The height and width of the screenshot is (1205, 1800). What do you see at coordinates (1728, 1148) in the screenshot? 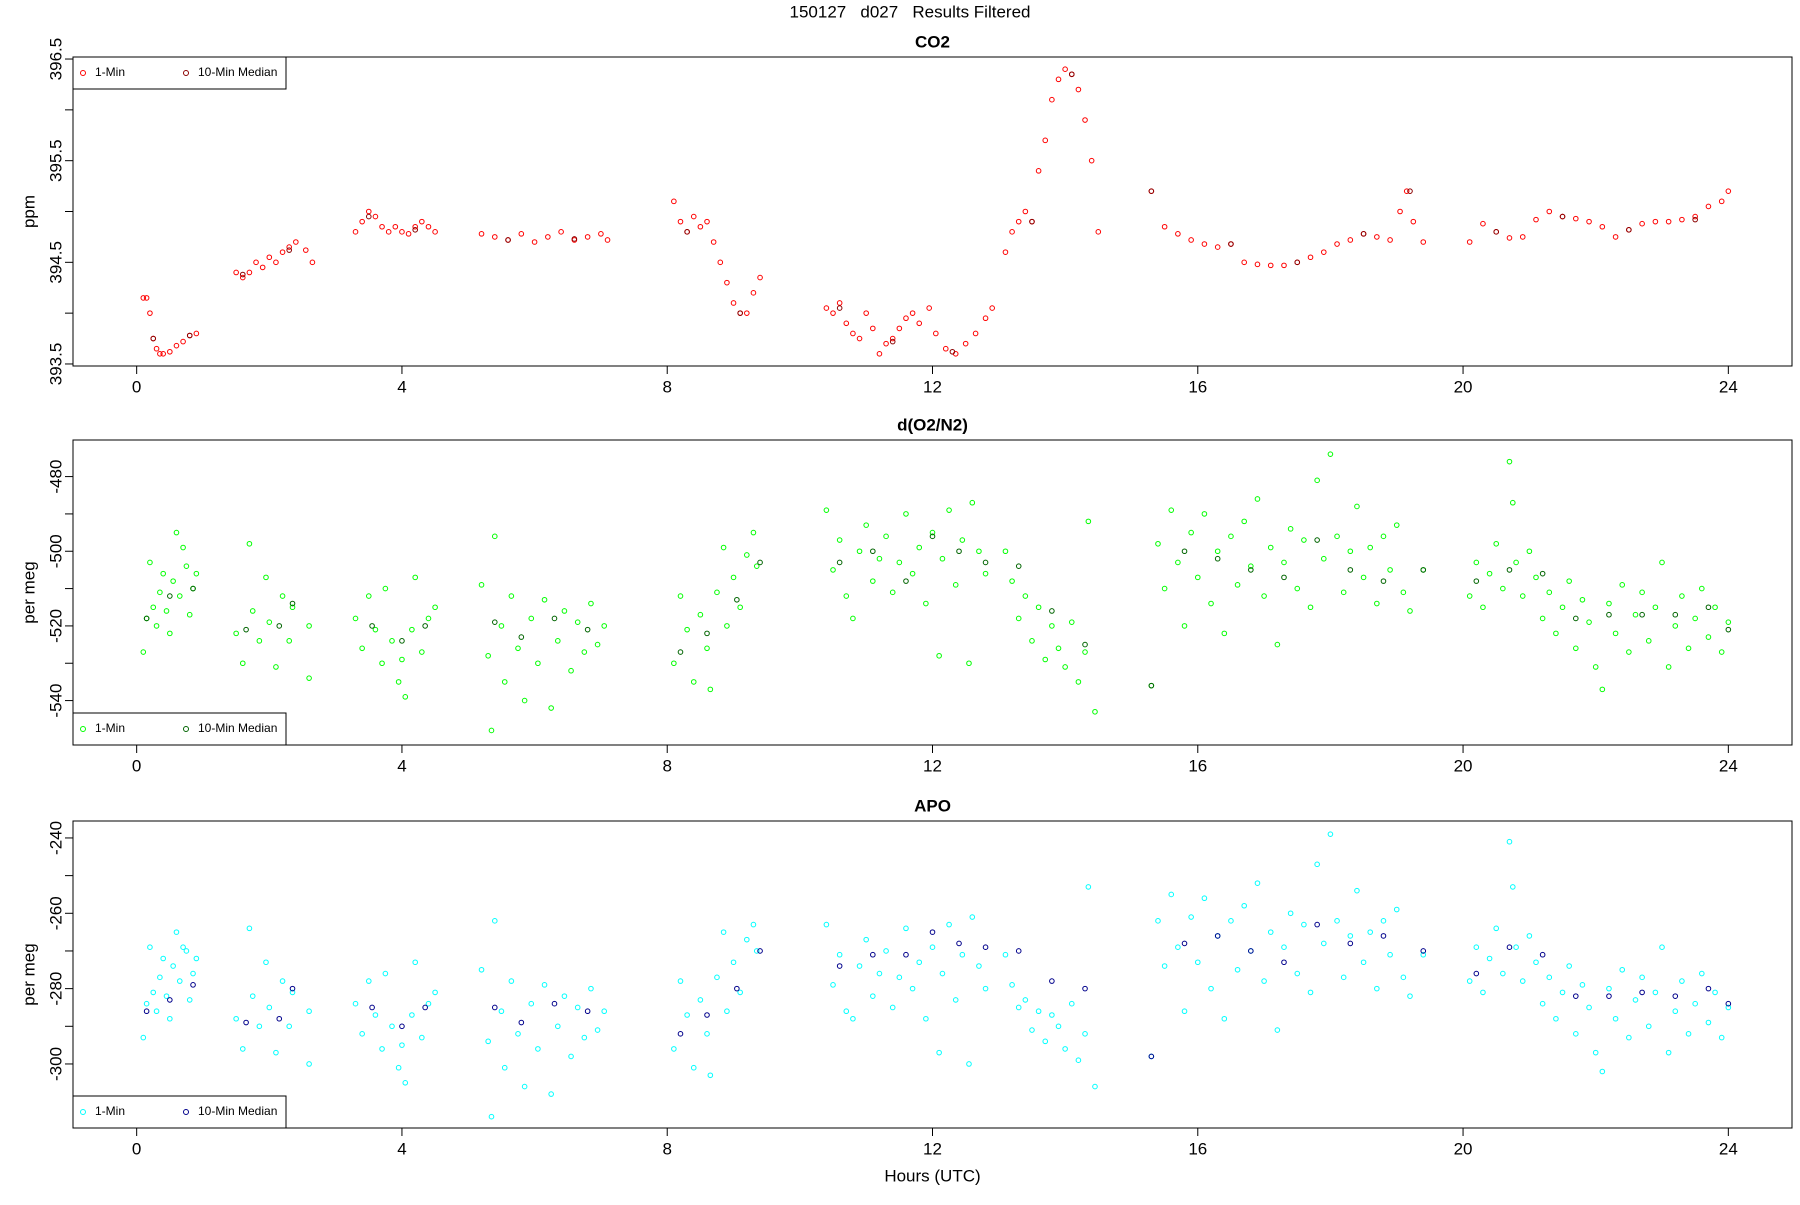
I see `x-tick-label: 24` at bounding box center [1728, 1148].